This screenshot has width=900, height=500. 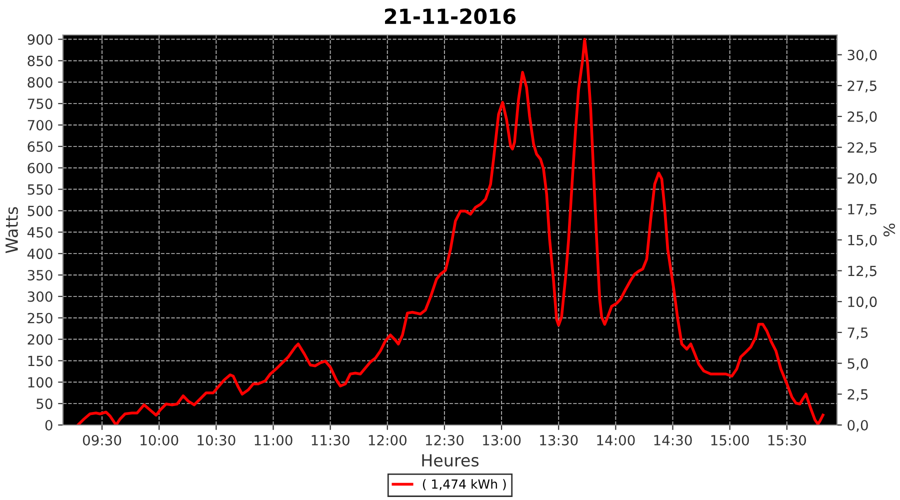 I want to click on y2-tick-label: 15,0, so click(x=862, y=240).